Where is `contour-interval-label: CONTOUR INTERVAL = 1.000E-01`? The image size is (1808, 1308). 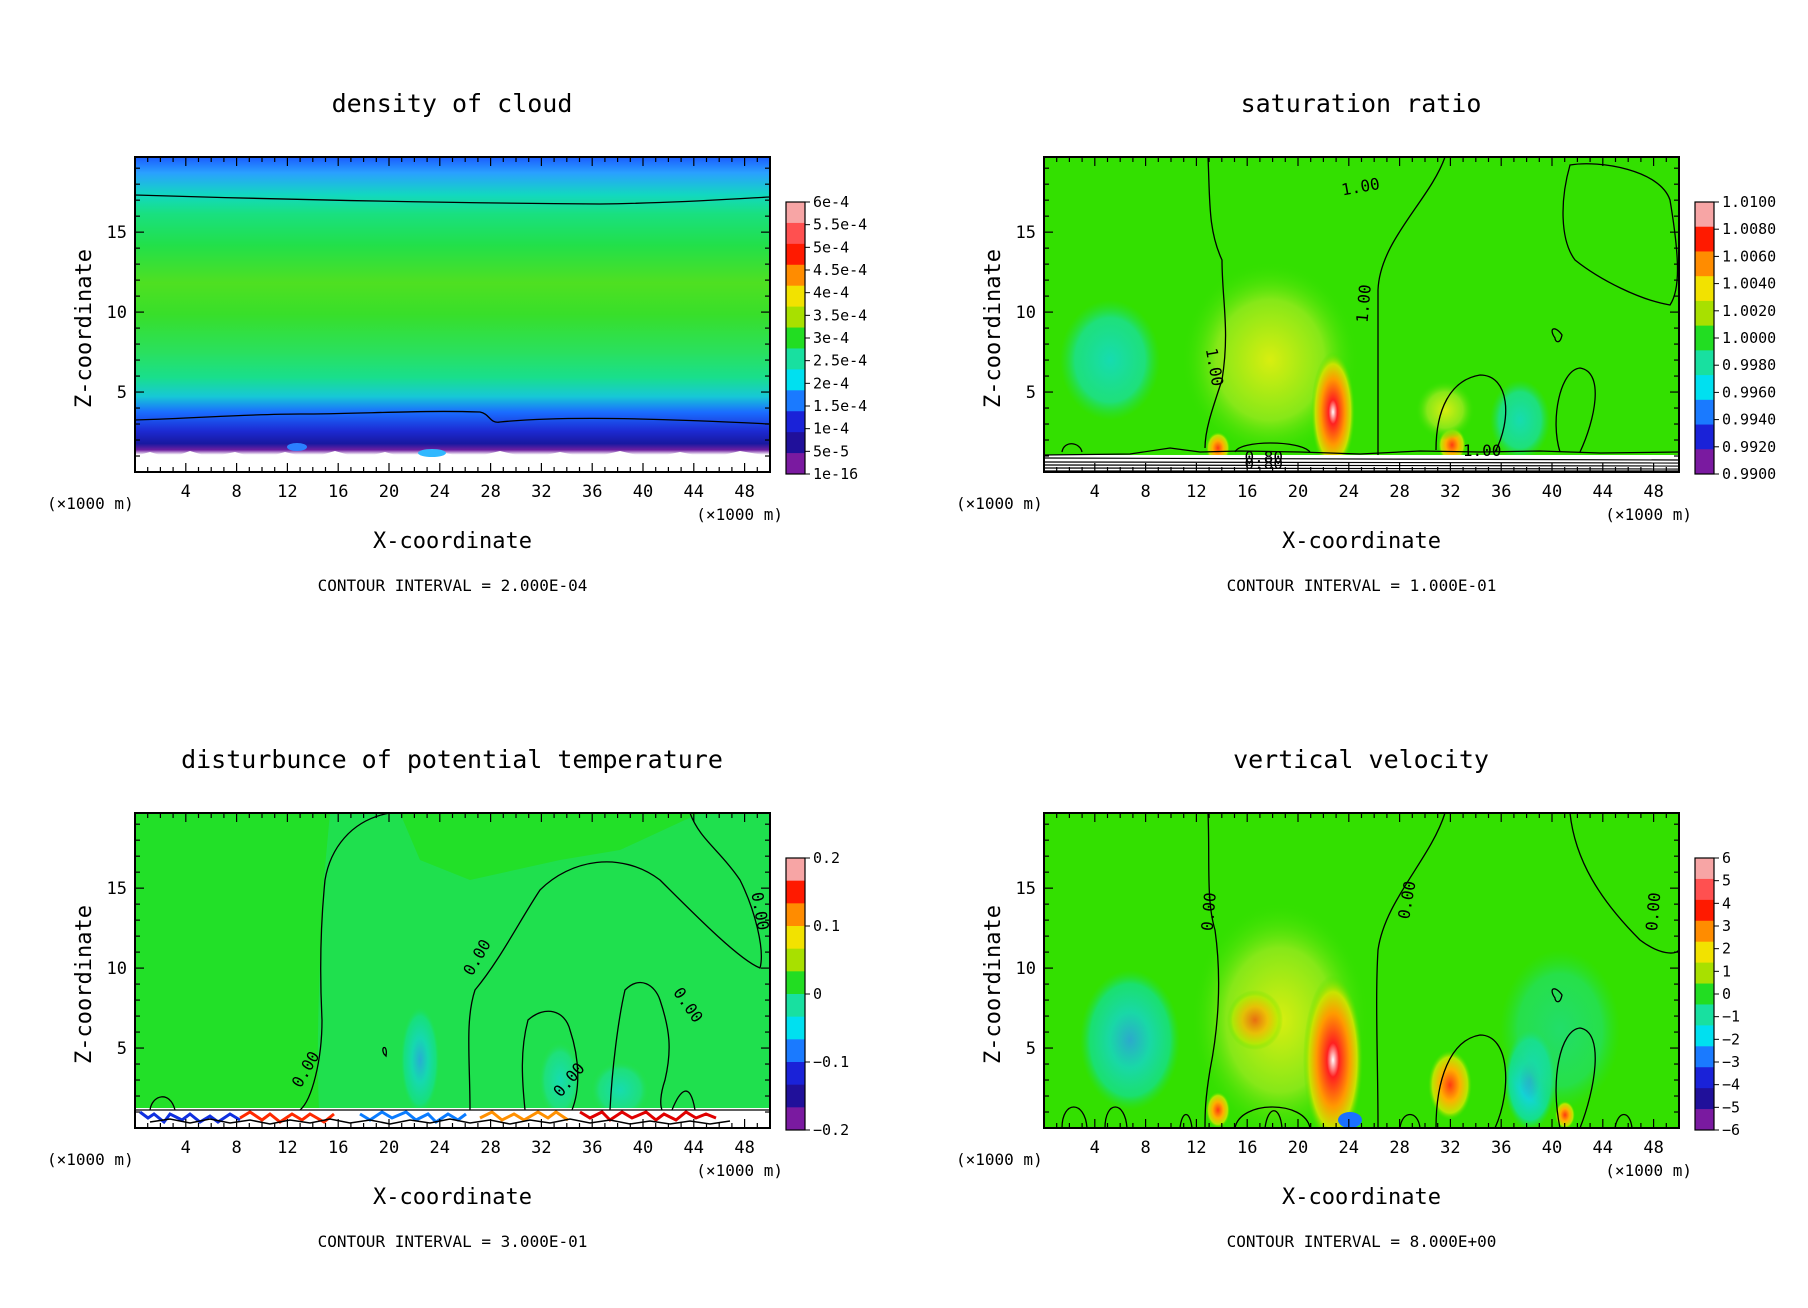 contour-interval-label: CONTOUR INTERVAL = 1.000E-01 is located at coordinates (1362, 585).